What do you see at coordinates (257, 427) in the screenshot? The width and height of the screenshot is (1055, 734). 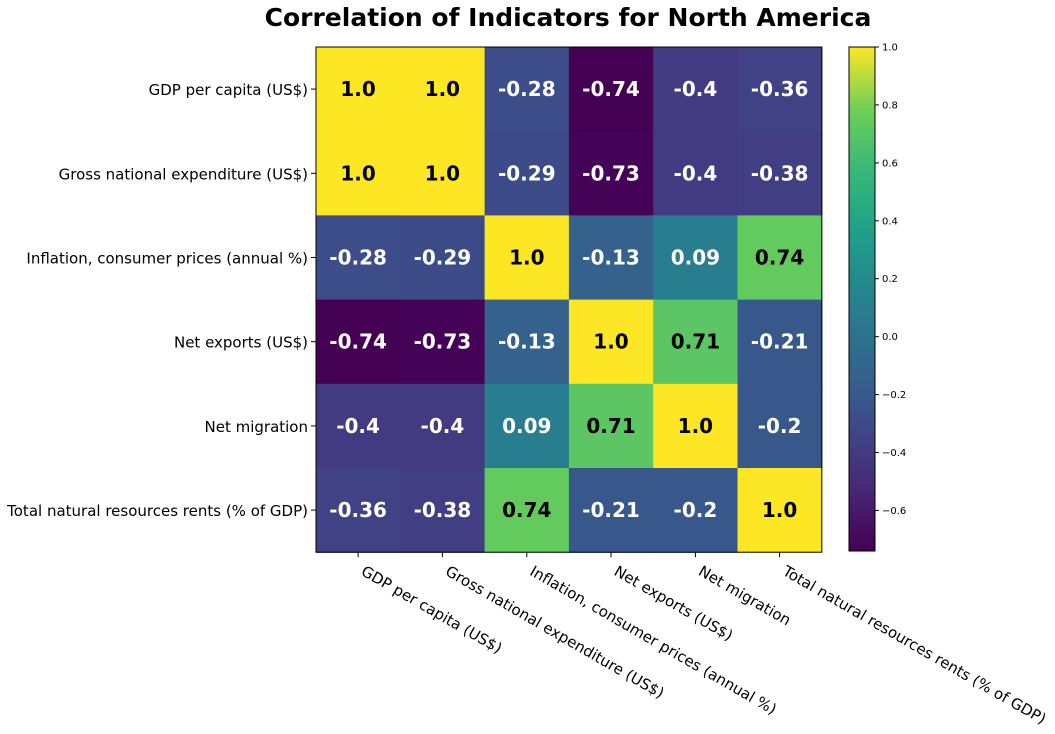 I see `y-tick-label: Net migration` at bounding box center [257, 427].